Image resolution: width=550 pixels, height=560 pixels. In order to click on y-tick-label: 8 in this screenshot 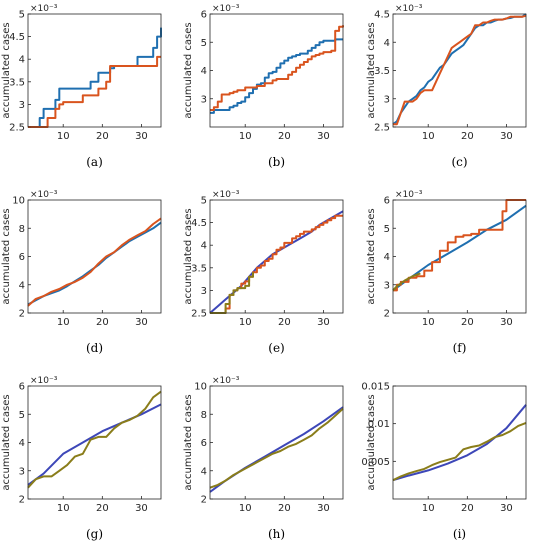, I will do `click(204, 415)`.